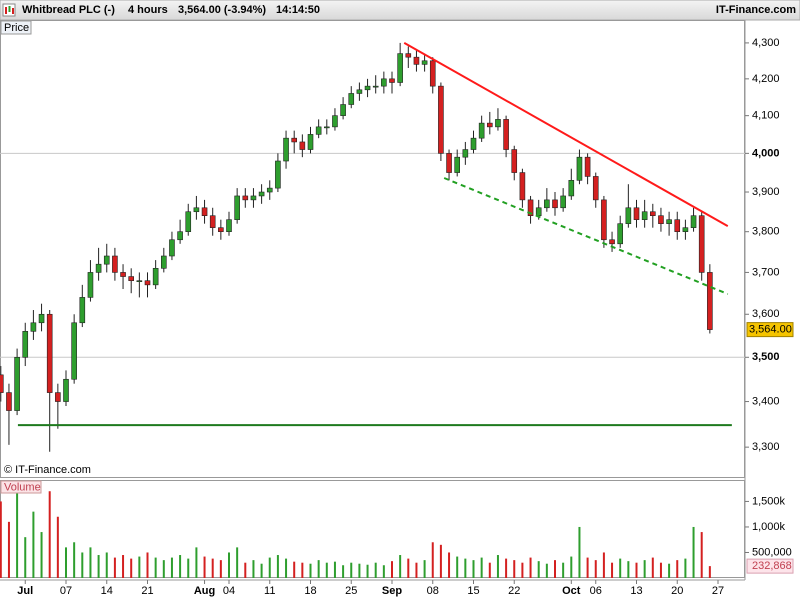 The width and height of the screenshot is (800, 600). I want to click on x-tick-label: 06, so click(596, 591).